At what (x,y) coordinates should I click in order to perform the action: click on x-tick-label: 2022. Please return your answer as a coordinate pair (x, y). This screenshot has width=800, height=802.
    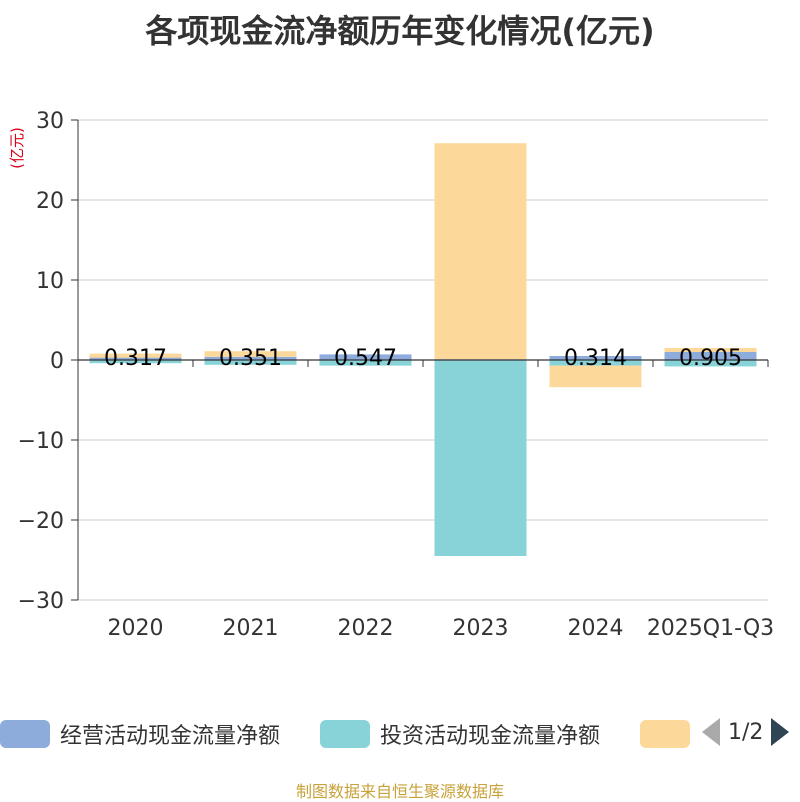
    Looking at the image, I should click on (366, 628).